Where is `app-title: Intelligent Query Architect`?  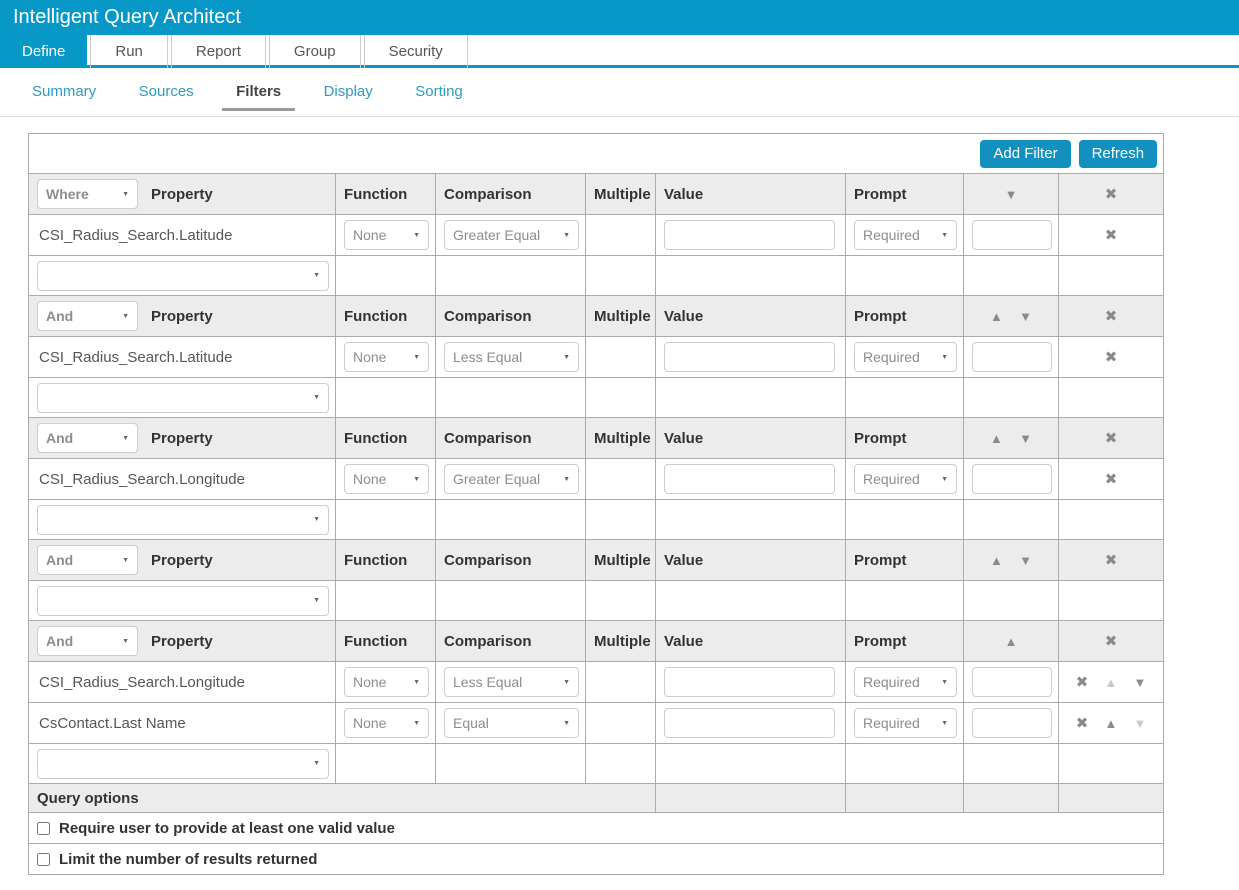
app-title: Intelligent Query Architect is located at coordinates (619, 17).